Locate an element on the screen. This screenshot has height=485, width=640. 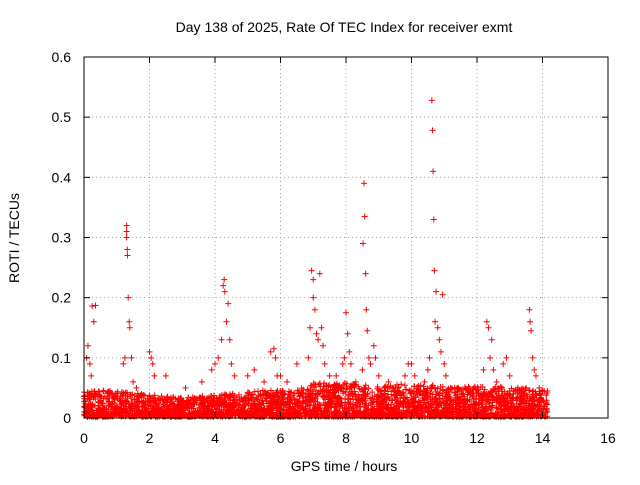
y-tick-label: 0.5 is located at coordinates (62, 117).